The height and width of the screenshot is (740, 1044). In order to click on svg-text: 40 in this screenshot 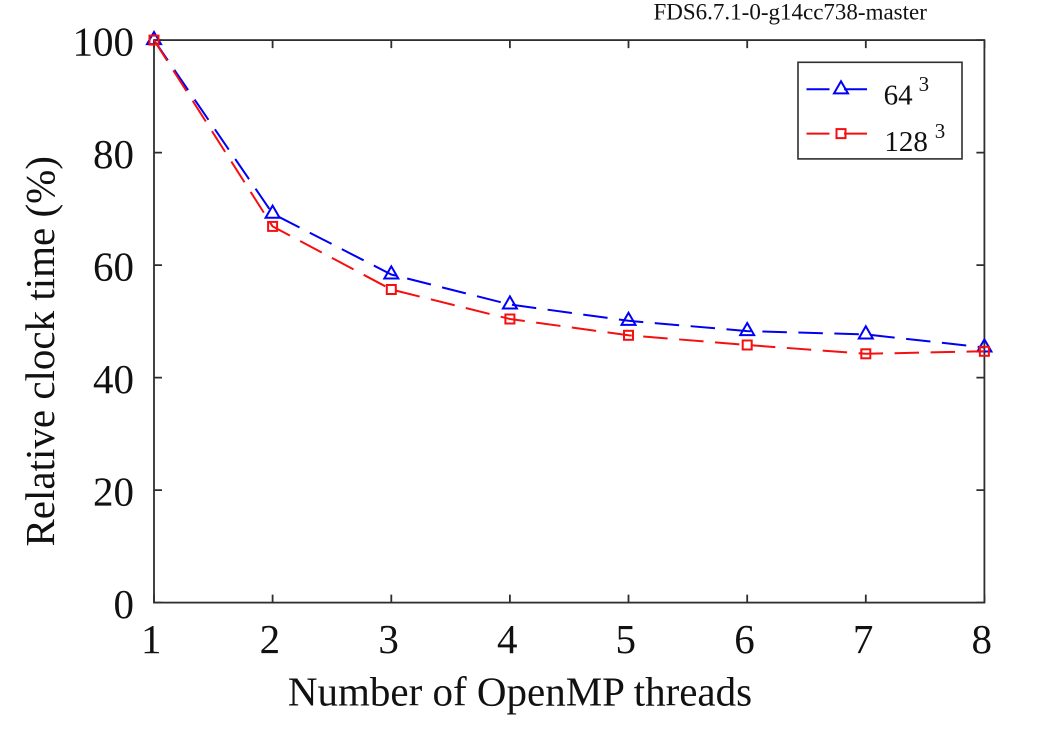, I will do `click(113, 379)`.